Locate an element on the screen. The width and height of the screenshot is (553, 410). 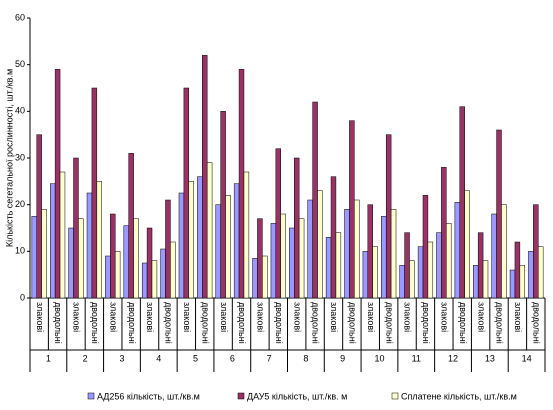
group-label: 6 is located at coordinates (232, 358).